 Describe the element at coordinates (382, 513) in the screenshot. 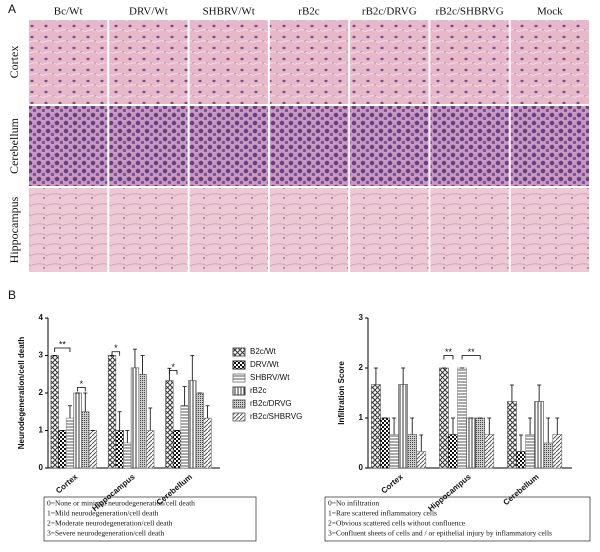

I see `note: 1=Rare scattered inflammatory cells` at that location.